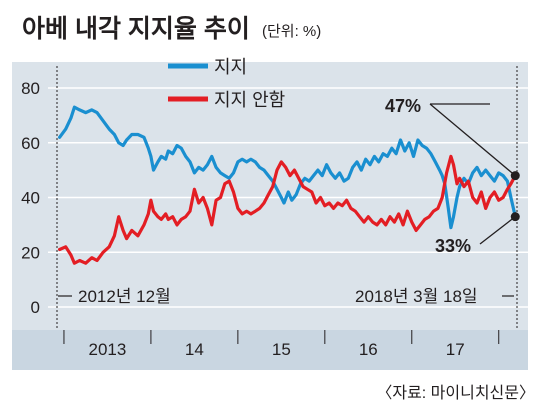 The height and width of the screenshot is (409, 540). I want to click on y-tick-0: 0, so click(35, 307).